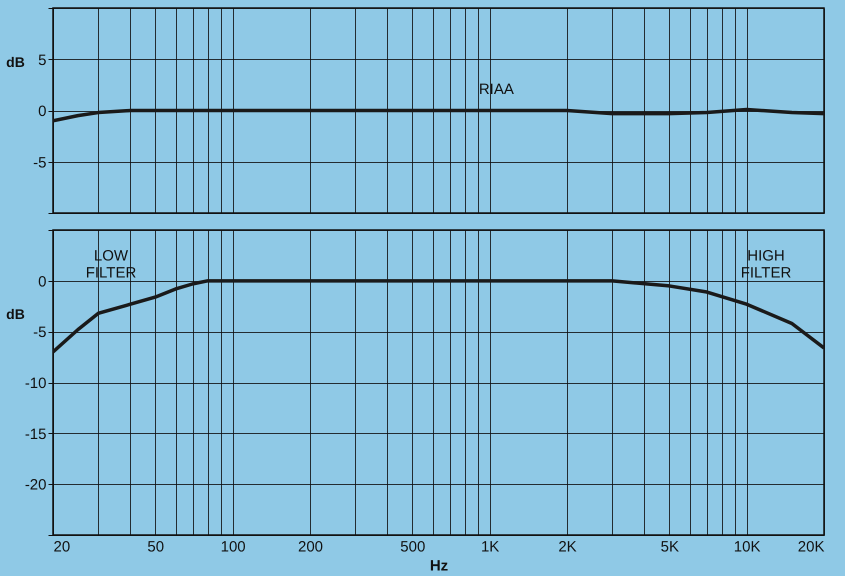 The image size is (850, 582). I want to click on y-tick-label: 5, so click(42, 60).